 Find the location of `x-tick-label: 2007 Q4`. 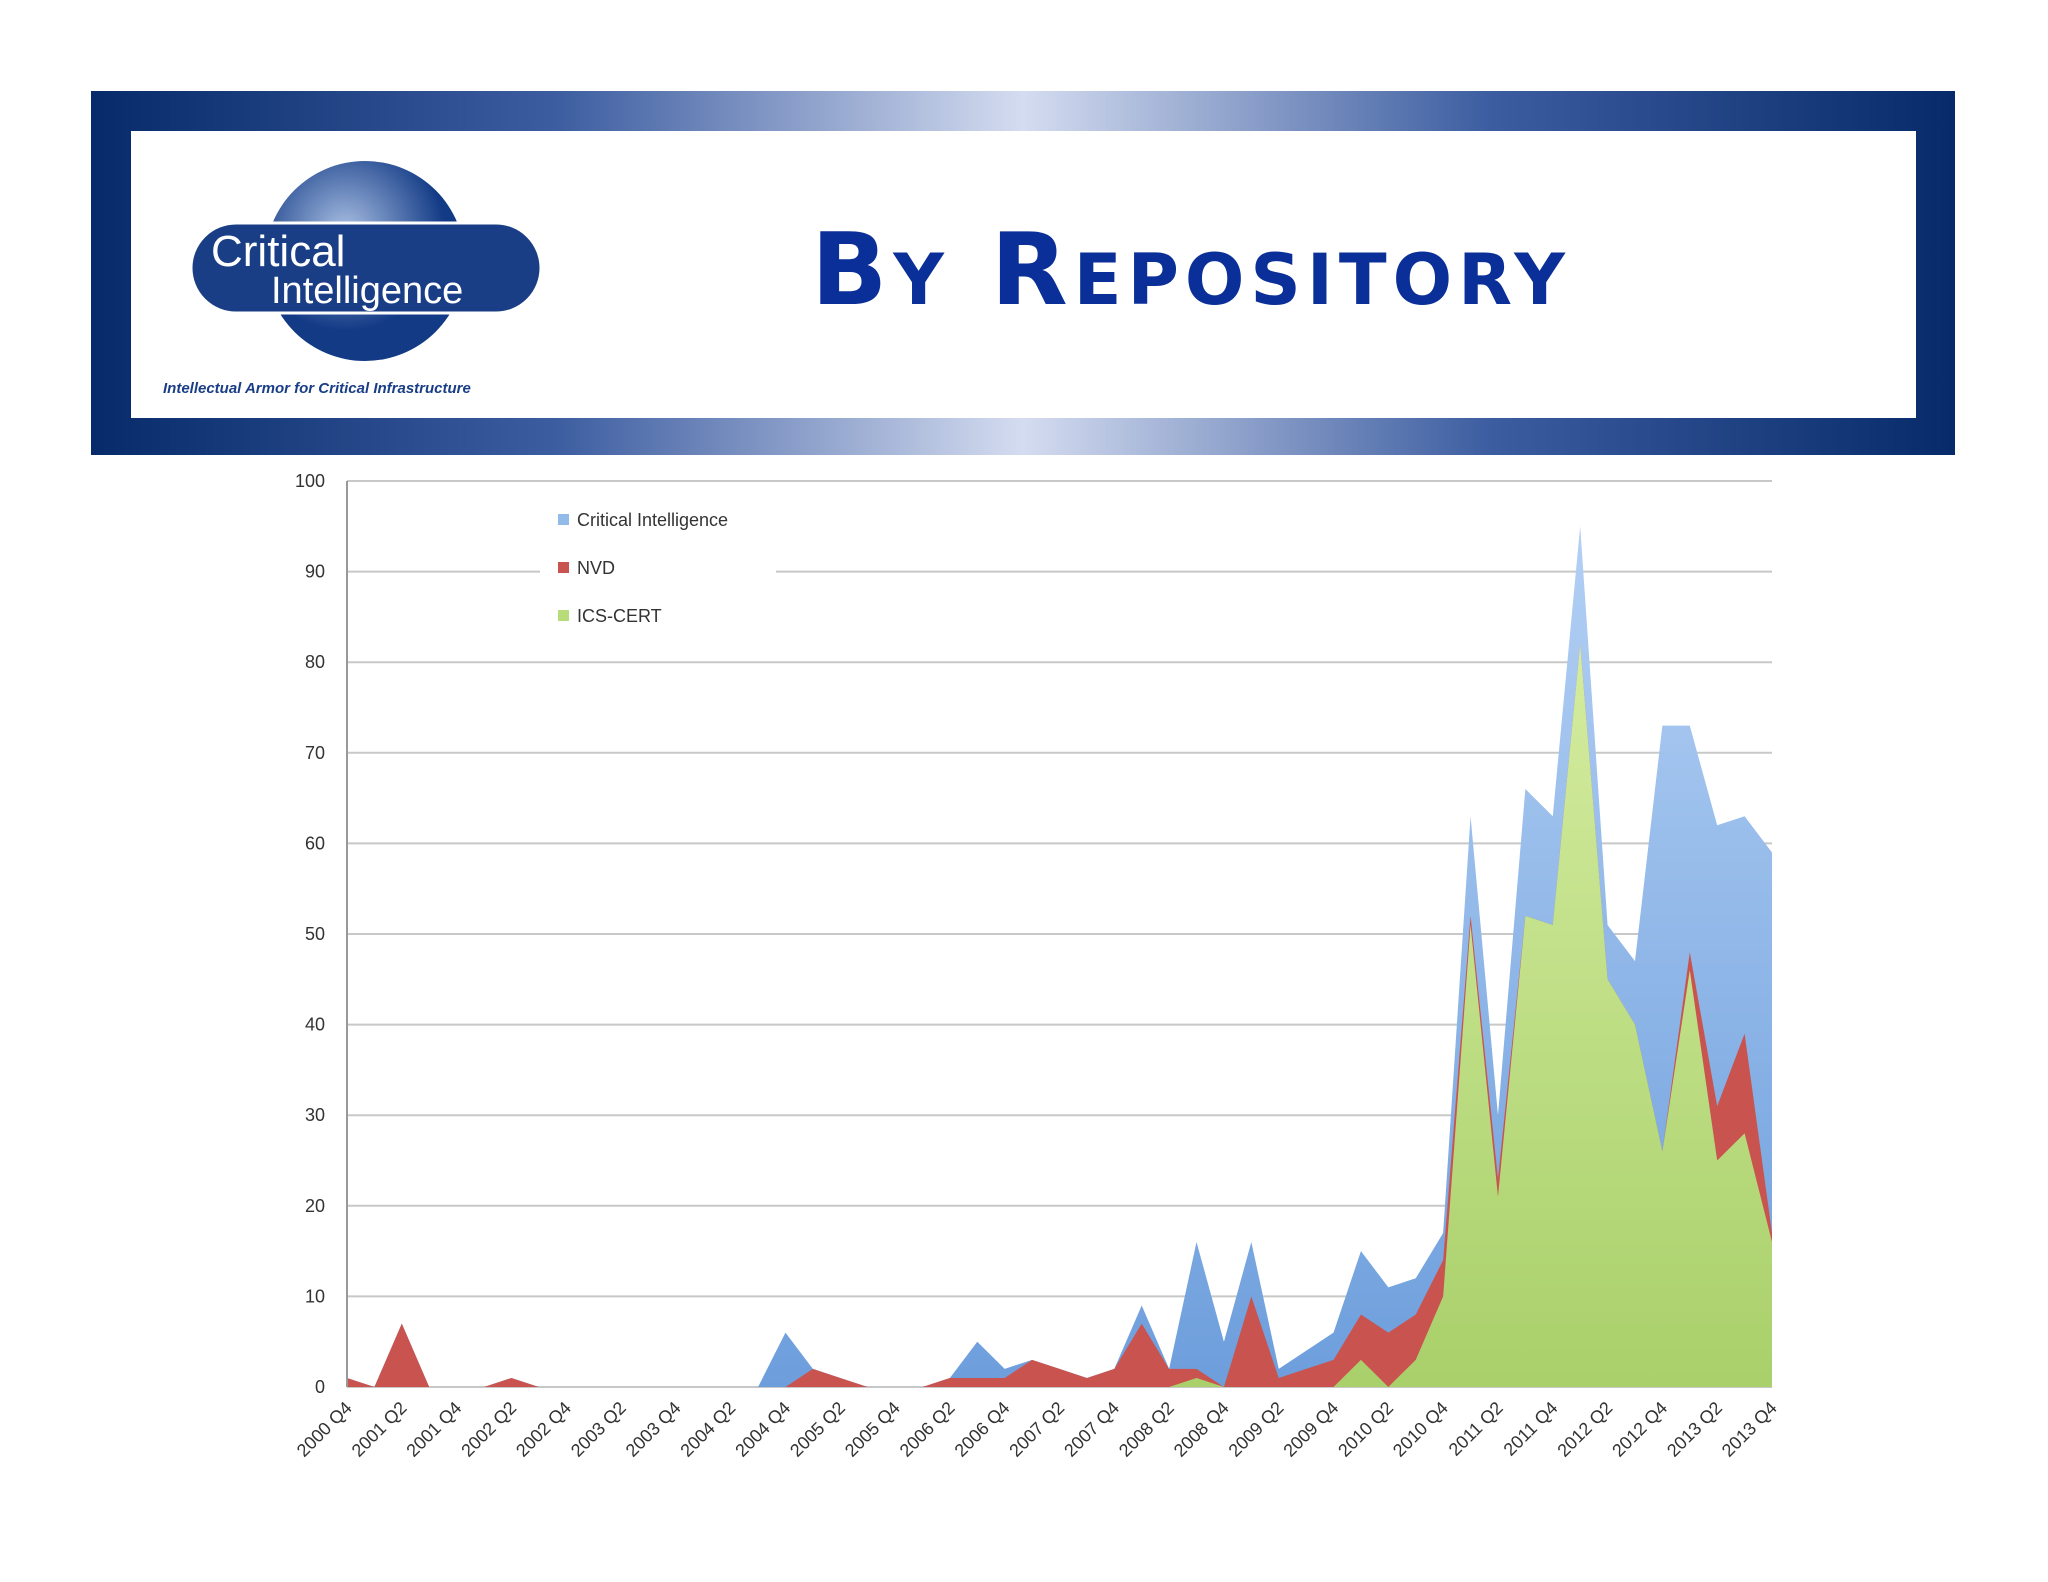

x-tick-label: 2007 Q4 is located at coordinates (1091, 1429).